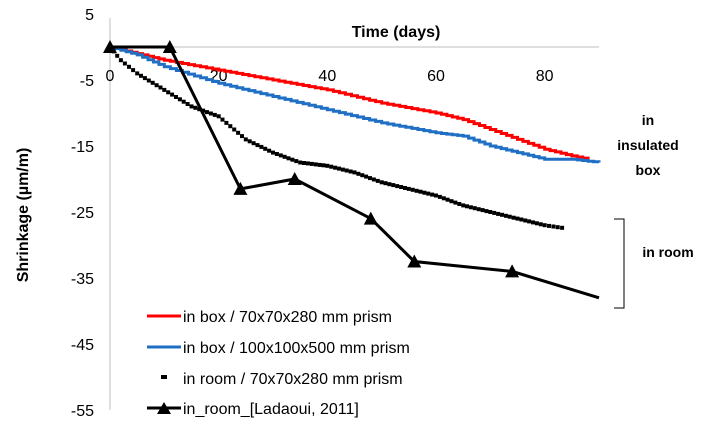 This screenshot has height=423, width=708. Describe the element at coordinates (89, 15) in the screenshot. I see `y-tick-label: 5` at that location.